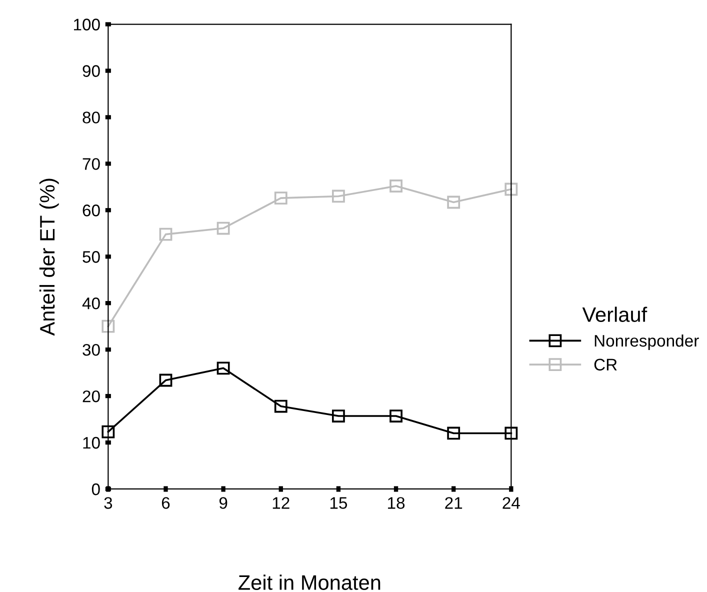  Describe the element at coordinates (91, 118) in the screenshot. I see `y-tick-label: 80` at that location.